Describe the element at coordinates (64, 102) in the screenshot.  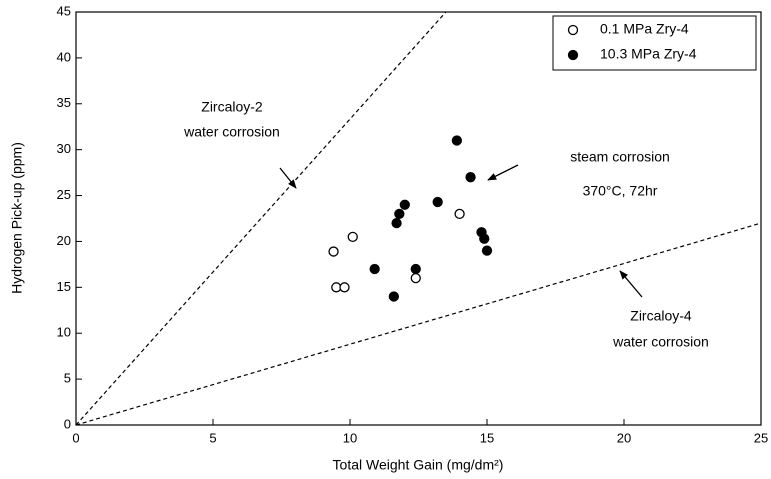
I see `y-tick-label: 35` at that location.